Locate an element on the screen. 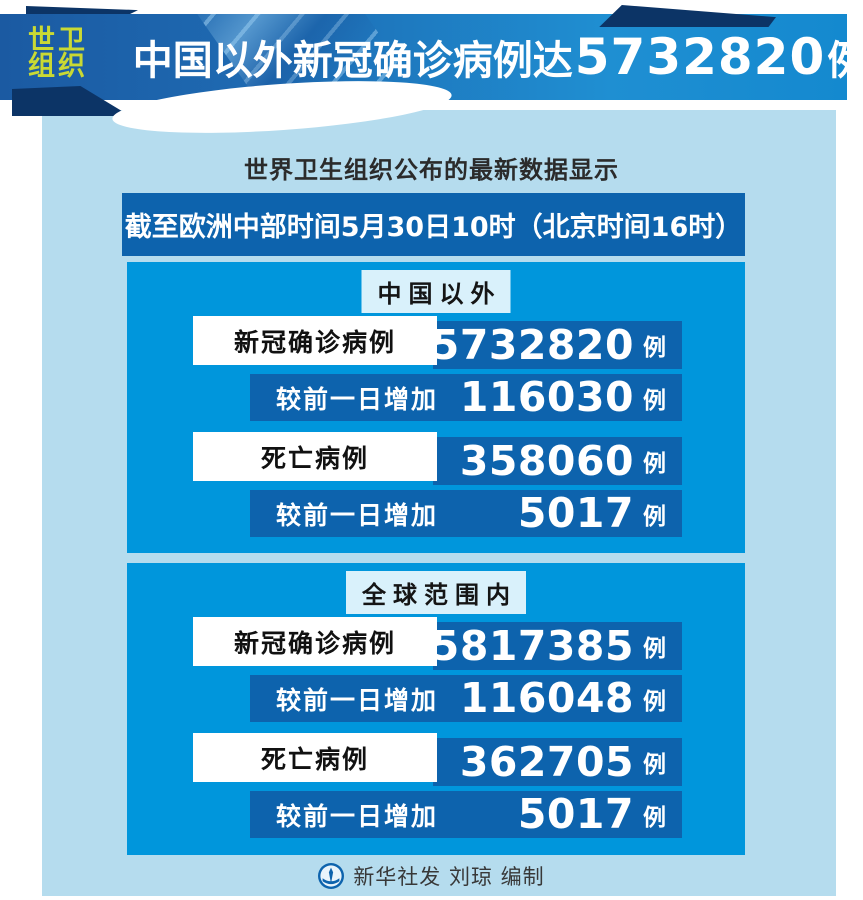 The height and width of the screenshot is (900, 863). stat-value-box: 5732820 例 is located at coordinates (556, 344).